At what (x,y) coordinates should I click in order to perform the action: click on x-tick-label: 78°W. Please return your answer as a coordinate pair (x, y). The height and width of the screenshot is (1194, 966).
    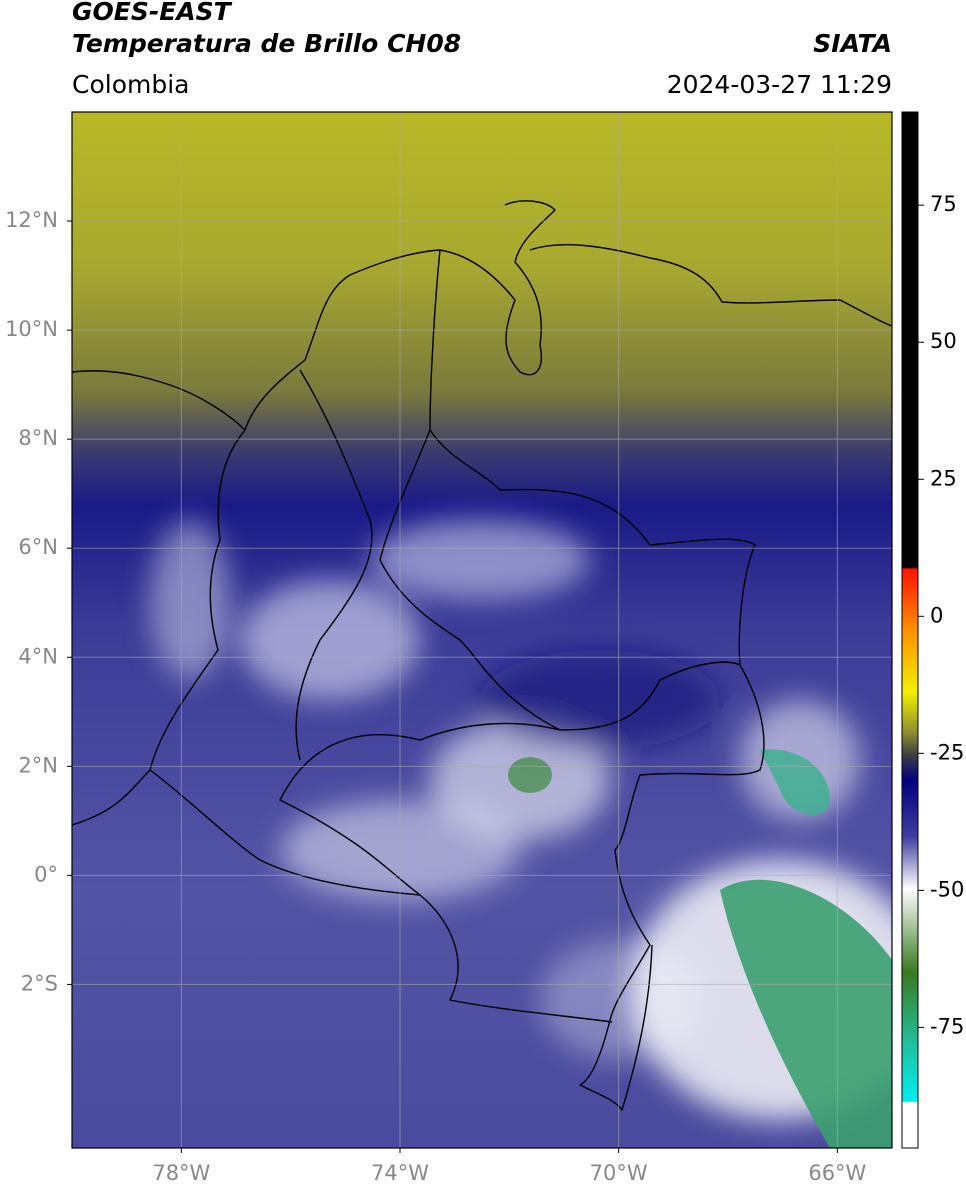
    Looking at the image, I should click on (181, 1173).